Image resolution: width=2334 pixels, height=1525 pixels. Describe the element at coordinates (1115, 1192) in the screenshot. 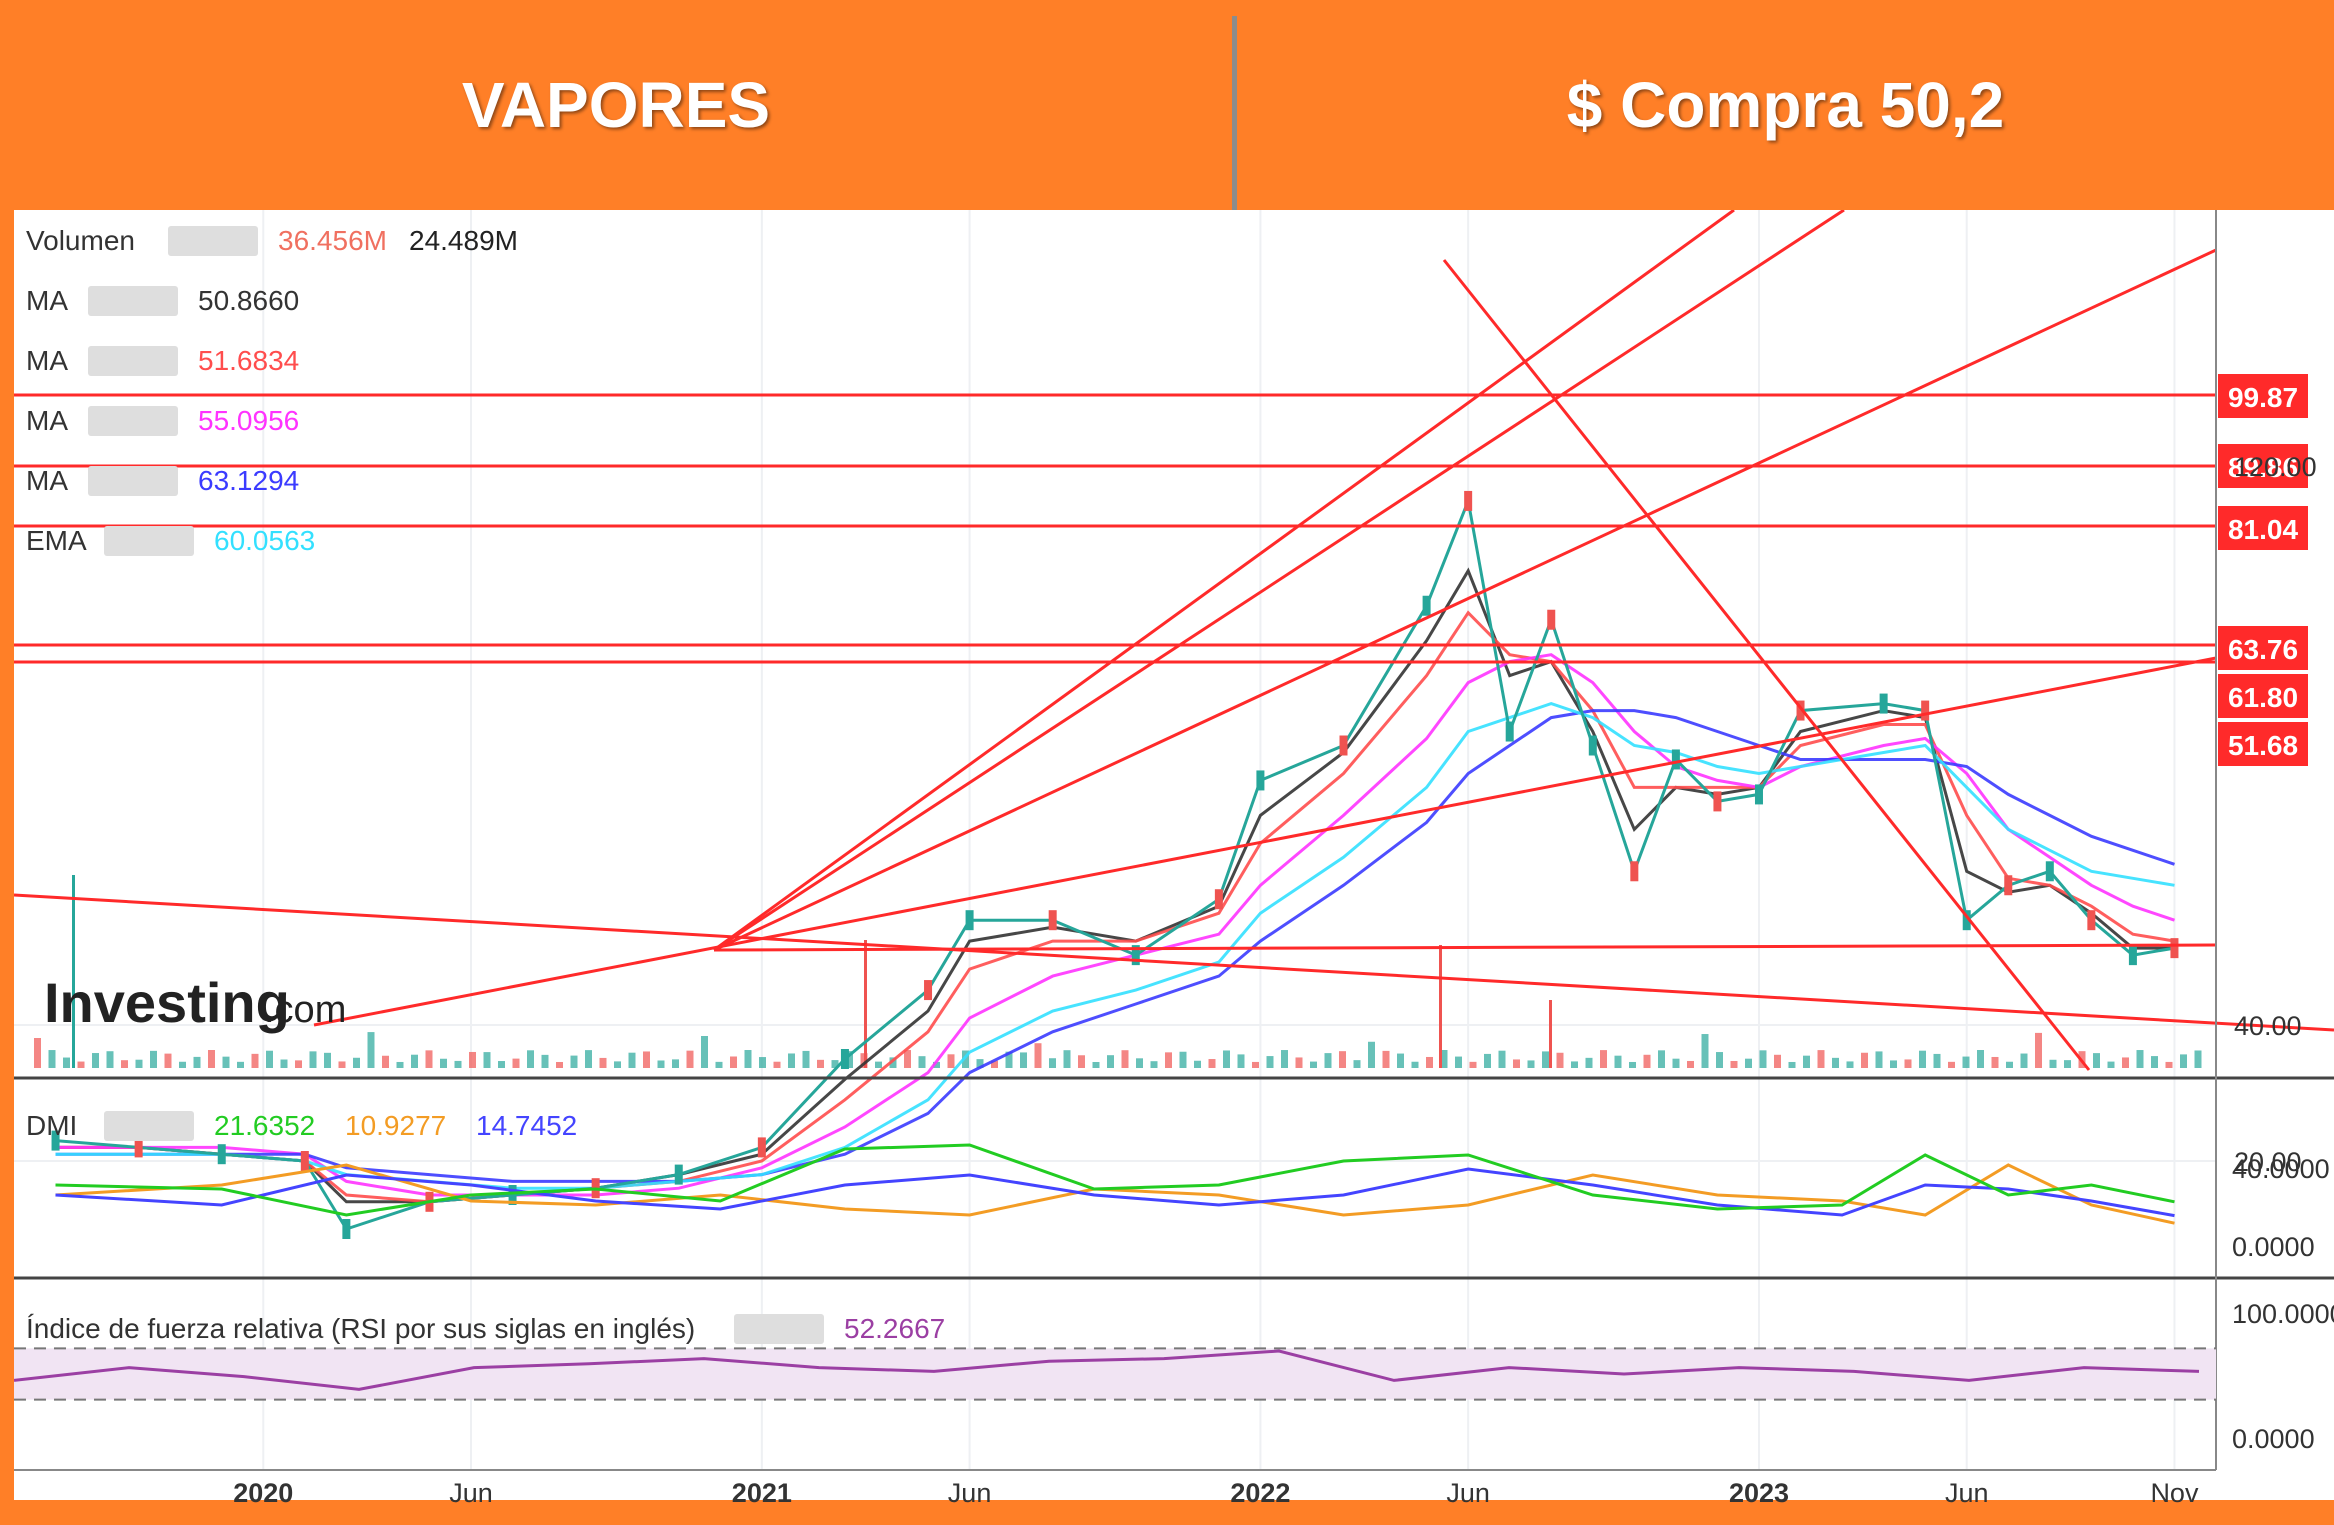

I see `adx-line` at that location.